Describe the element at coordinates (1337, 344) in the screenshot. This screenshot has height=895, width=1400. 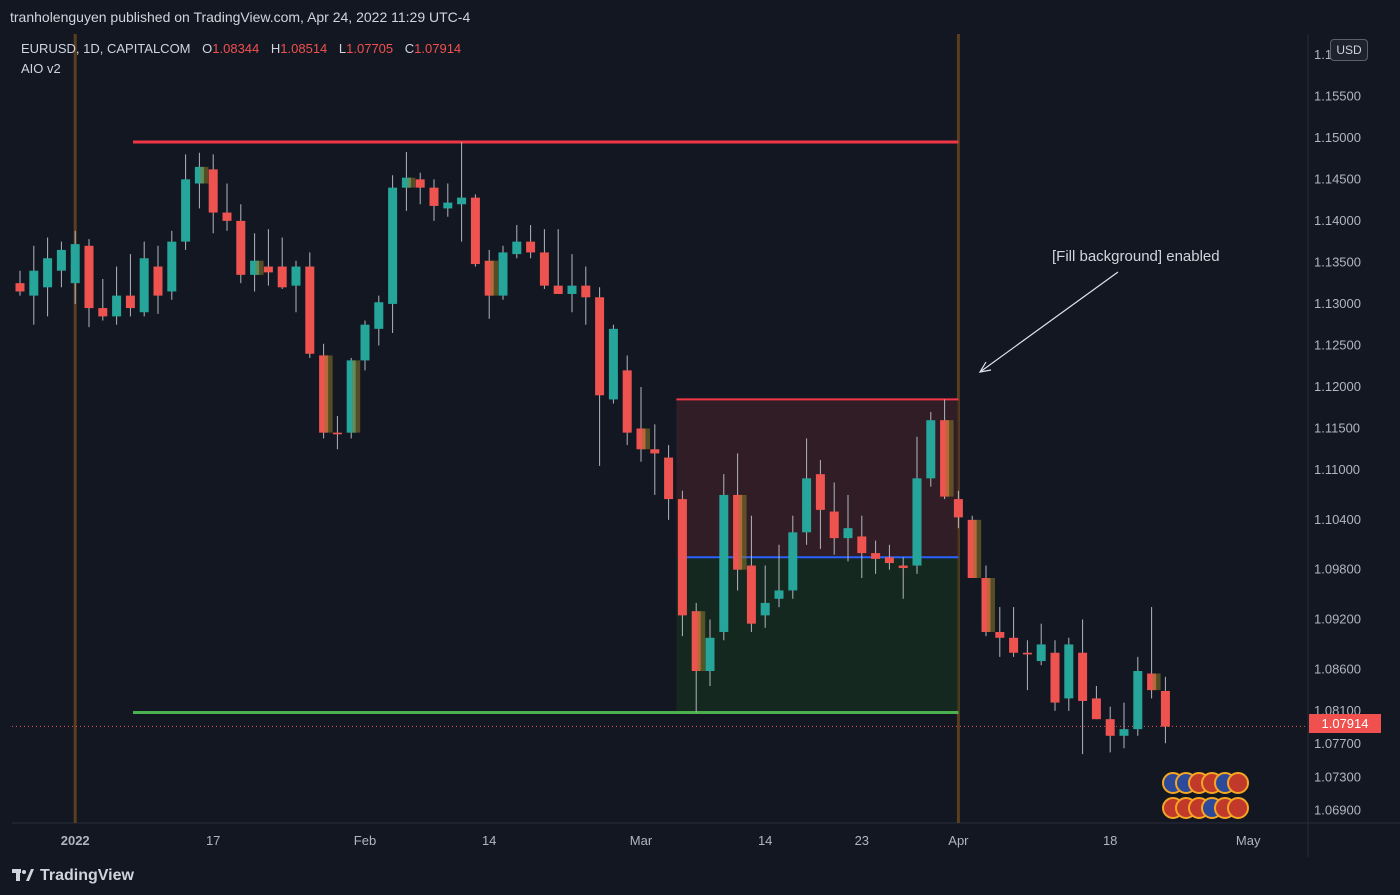
I see `y-tick-label: 1.12500` at that location.